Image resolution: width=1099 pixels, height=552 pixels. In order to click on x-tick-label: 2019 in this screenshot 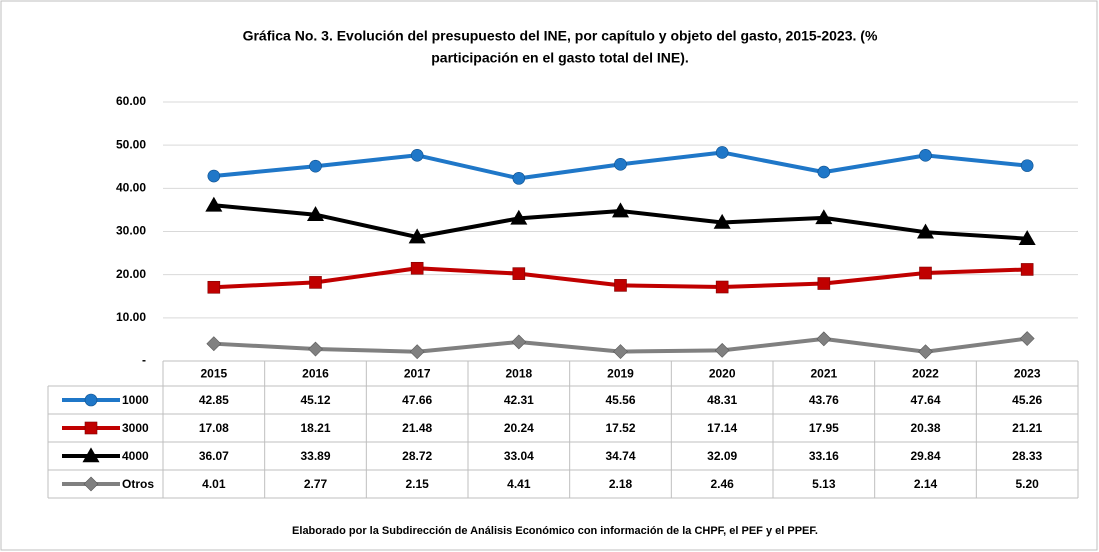, I will do `click(620, 374)`.